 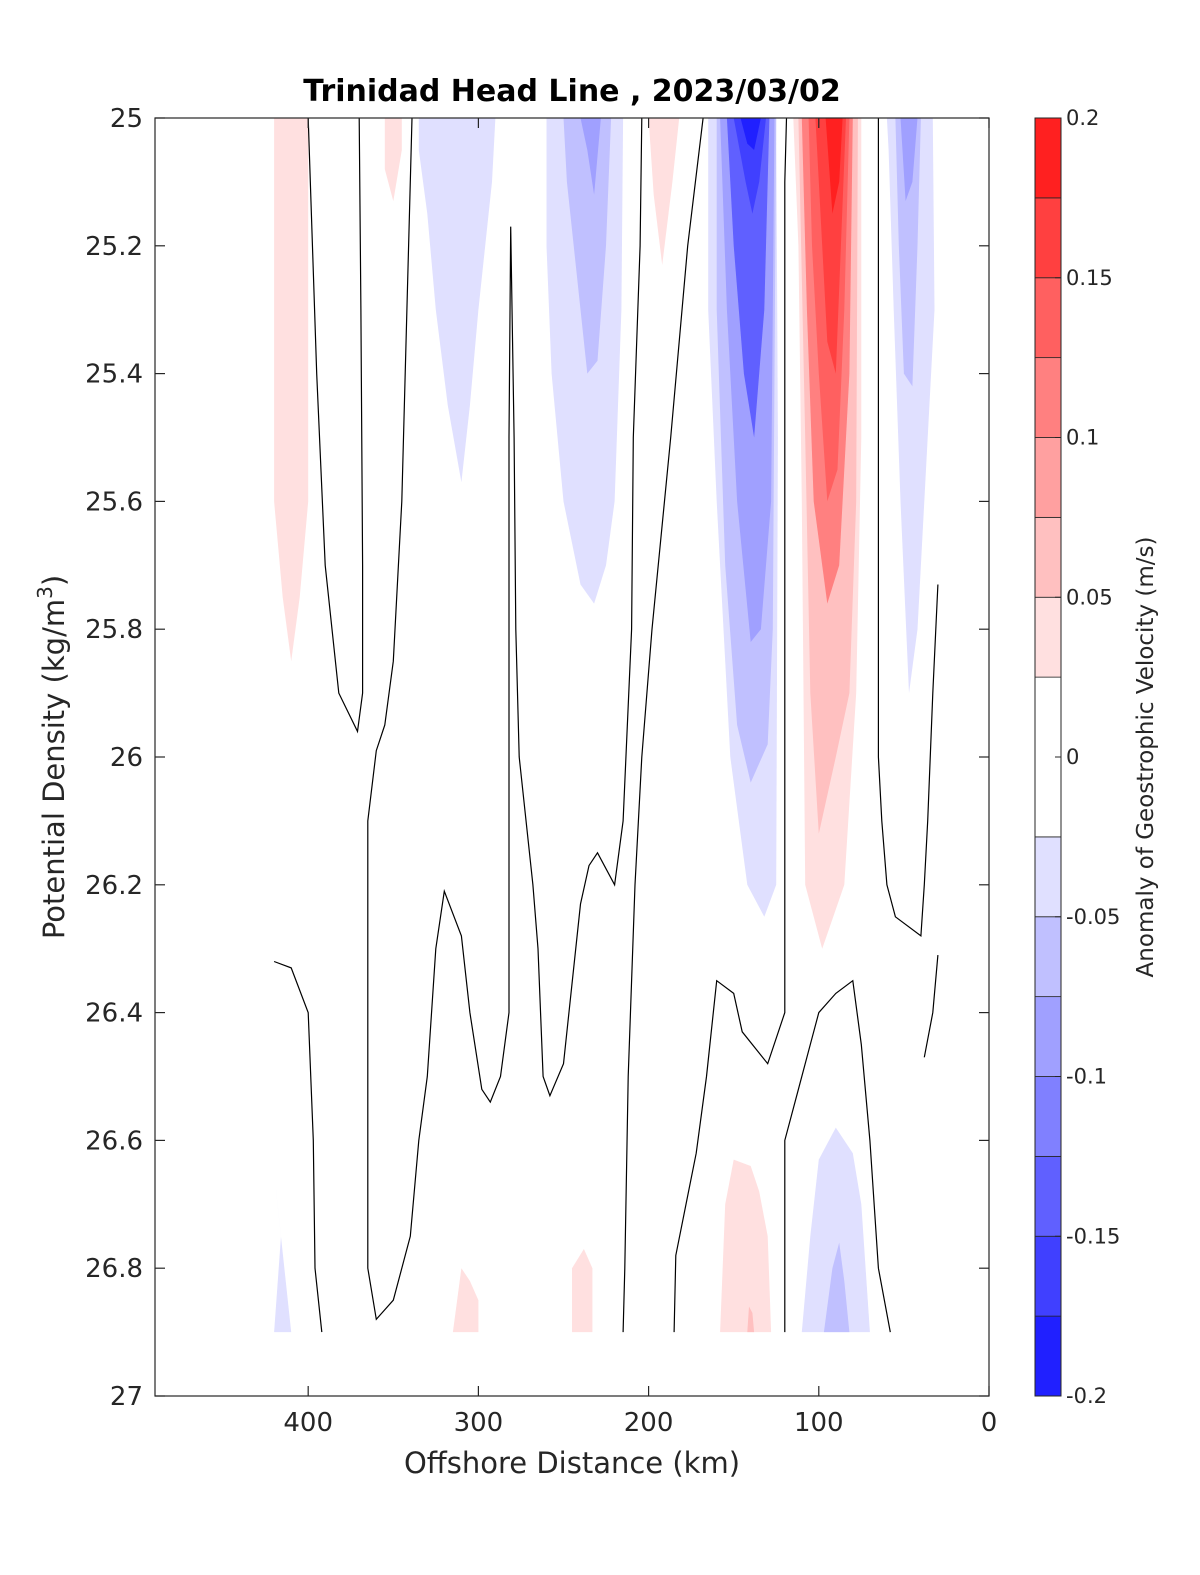 I want to click on y-tick-label: 26.4, so click(x=114, y=1014).